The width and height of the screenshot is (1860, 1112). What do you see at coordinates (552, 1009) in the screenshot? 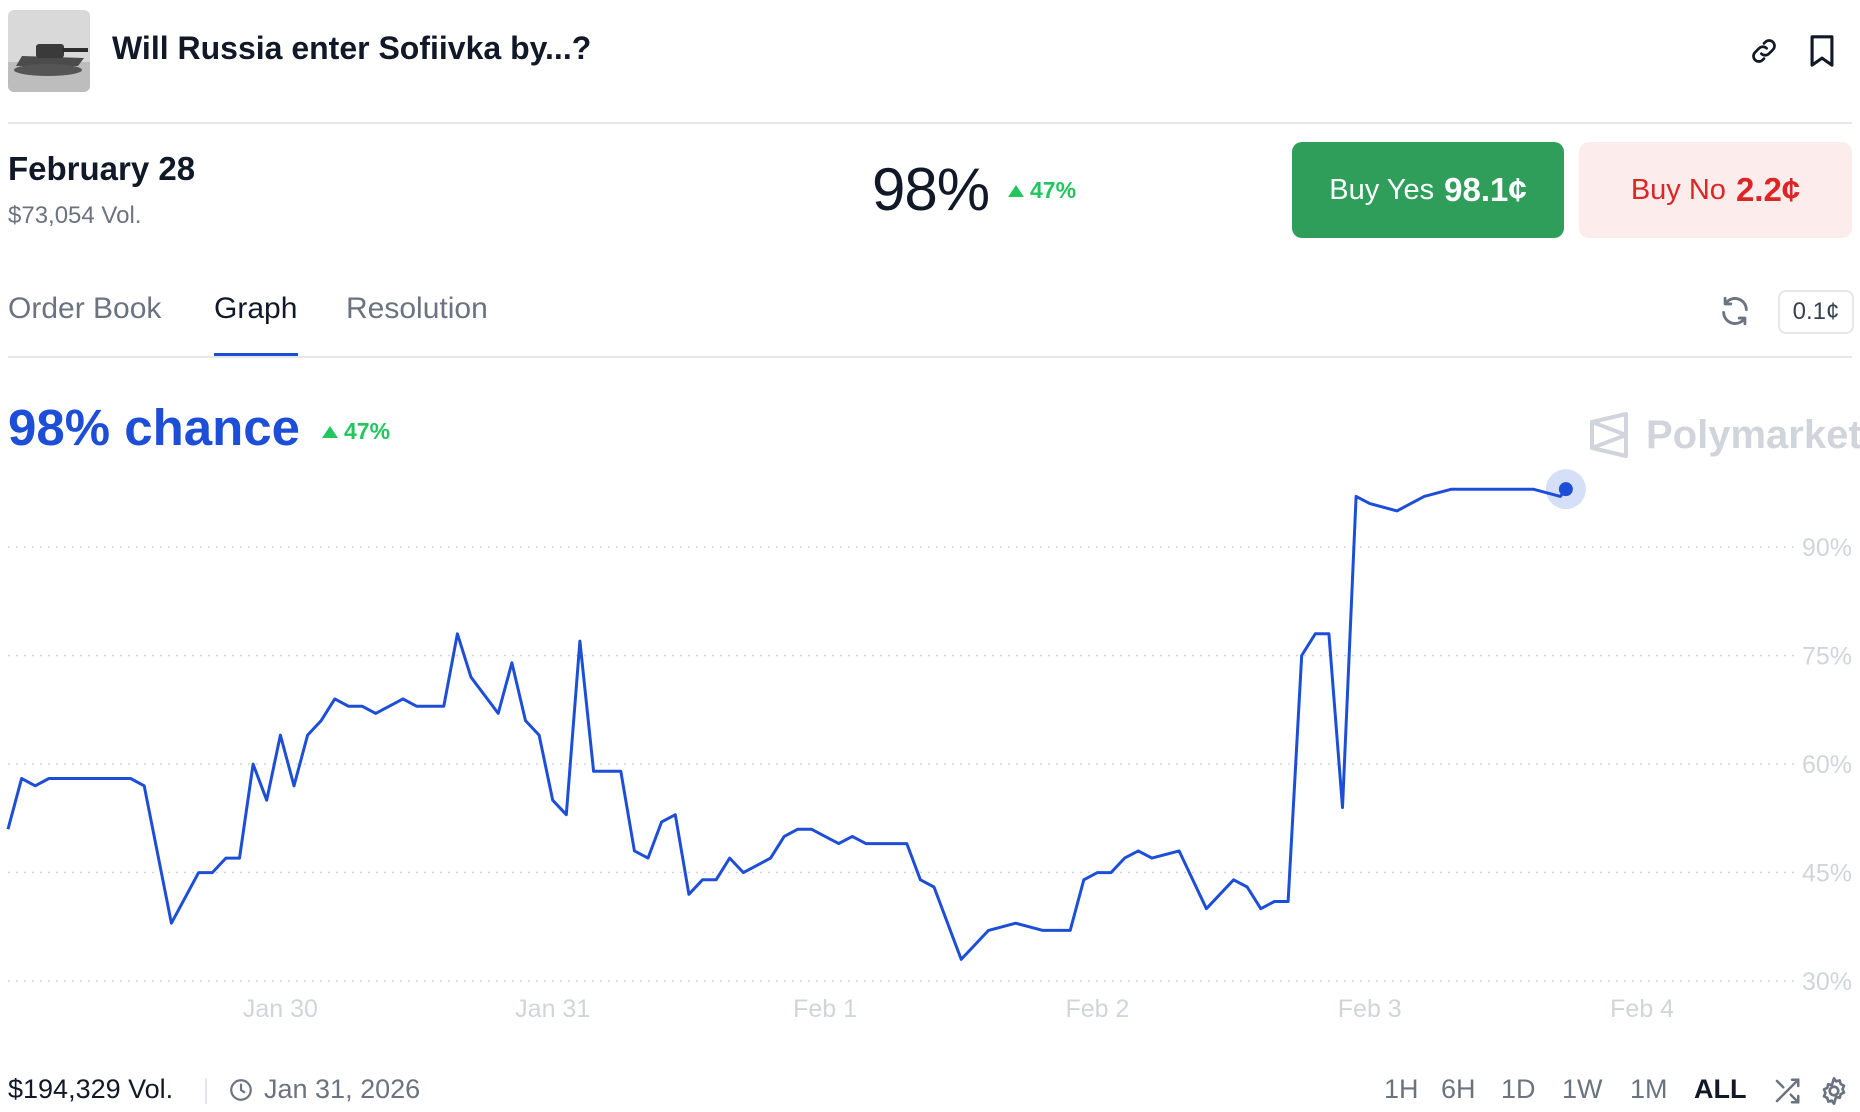
I see `x-tick-label: Jan 31` at bounding box center [552, 1009].